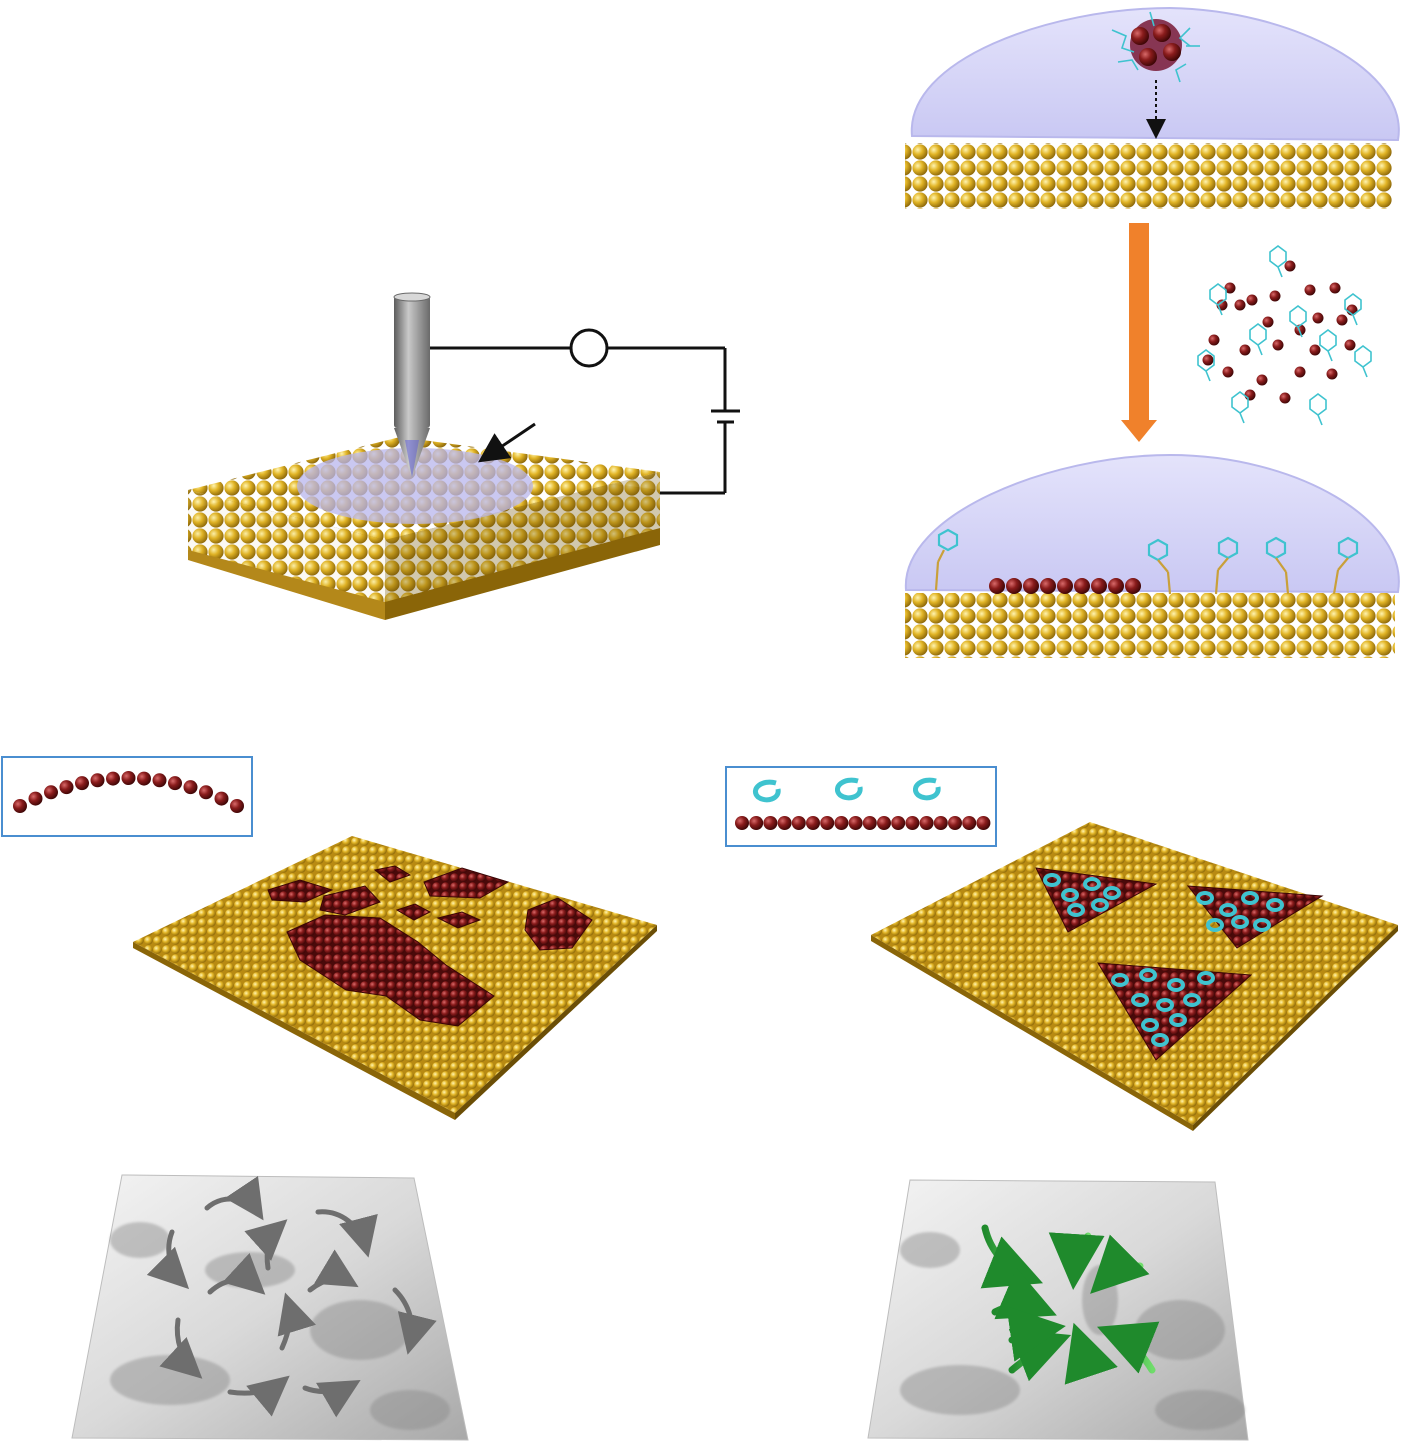  What do you see at coordinates (1065, 586) in the screenshot?
I see `adsorbed-chain` at bounding box center [1065, 586].